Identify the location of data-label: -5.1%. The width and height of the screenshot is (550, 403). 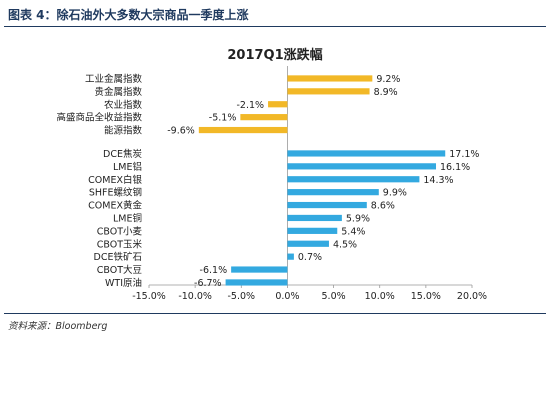
(223, 118).